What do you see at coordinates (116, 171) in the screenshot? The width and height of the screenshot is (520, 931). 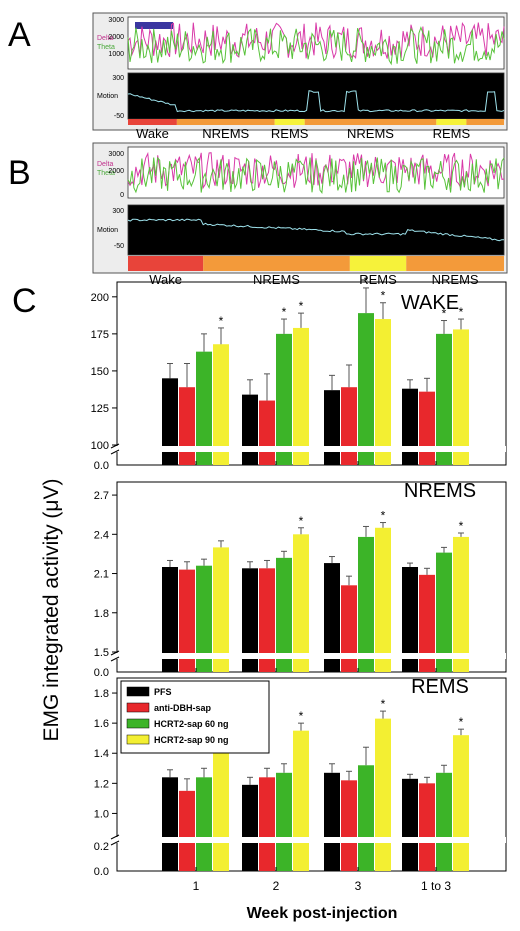 I see `panel-b-eeg-tick-1: 2000` at bounding box center [116, 171].